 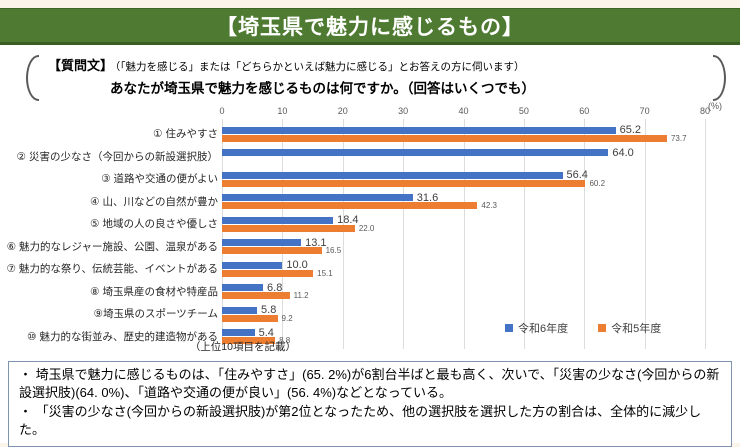 I want to click on chart-row: ⑧ 埼玉県産の食材や特産品 6.8 11.2, so click(x=370, y=292).